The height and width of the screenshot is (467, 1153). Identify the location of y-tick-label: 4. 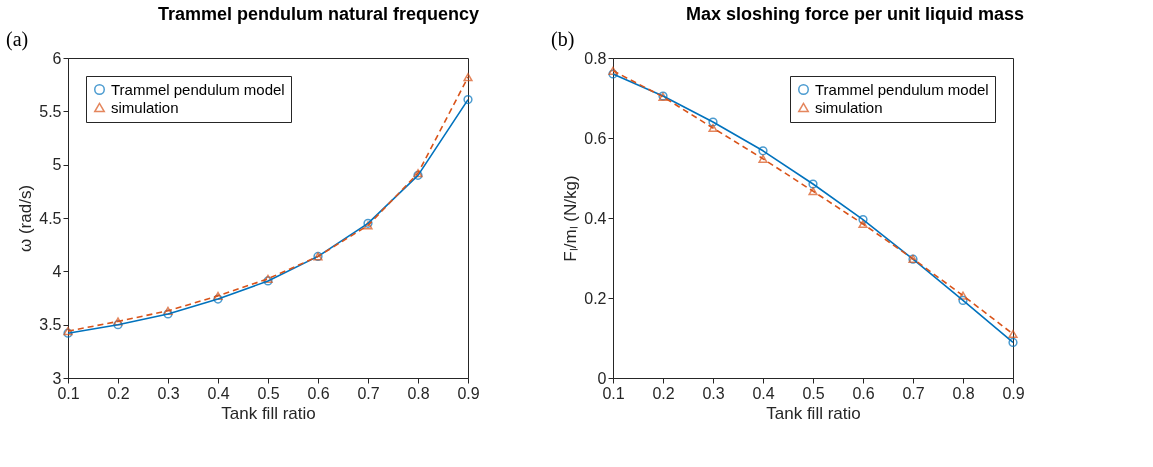
(57, 271).